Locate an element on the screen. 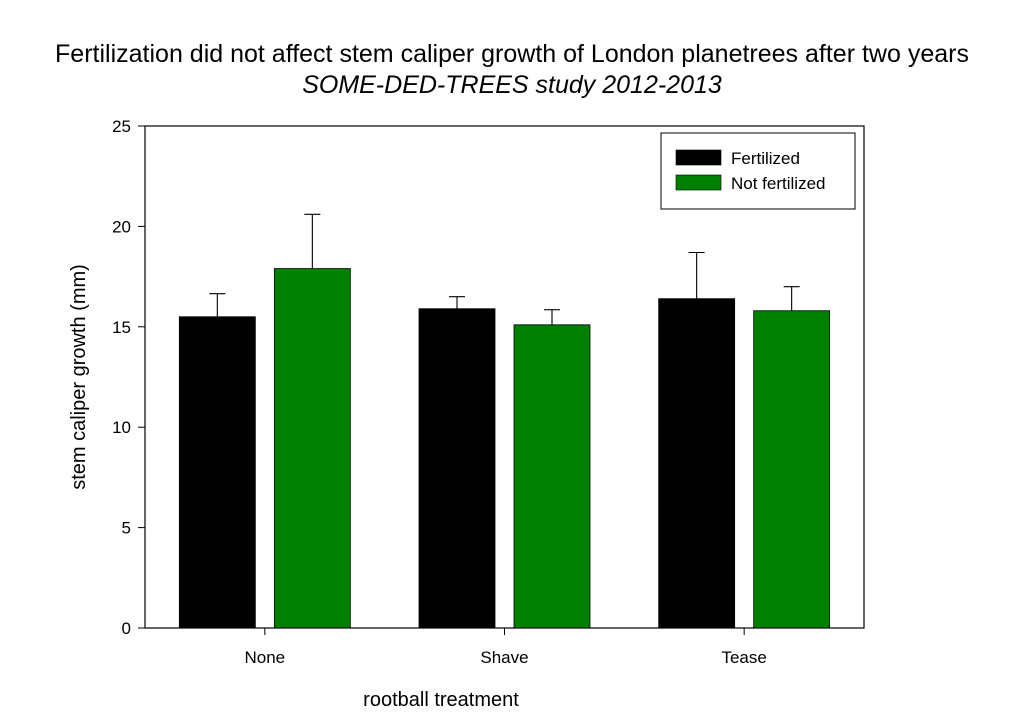 The image size is (1024, 717). bar-not-fertilized-shave is located at coordinates (552, 476).